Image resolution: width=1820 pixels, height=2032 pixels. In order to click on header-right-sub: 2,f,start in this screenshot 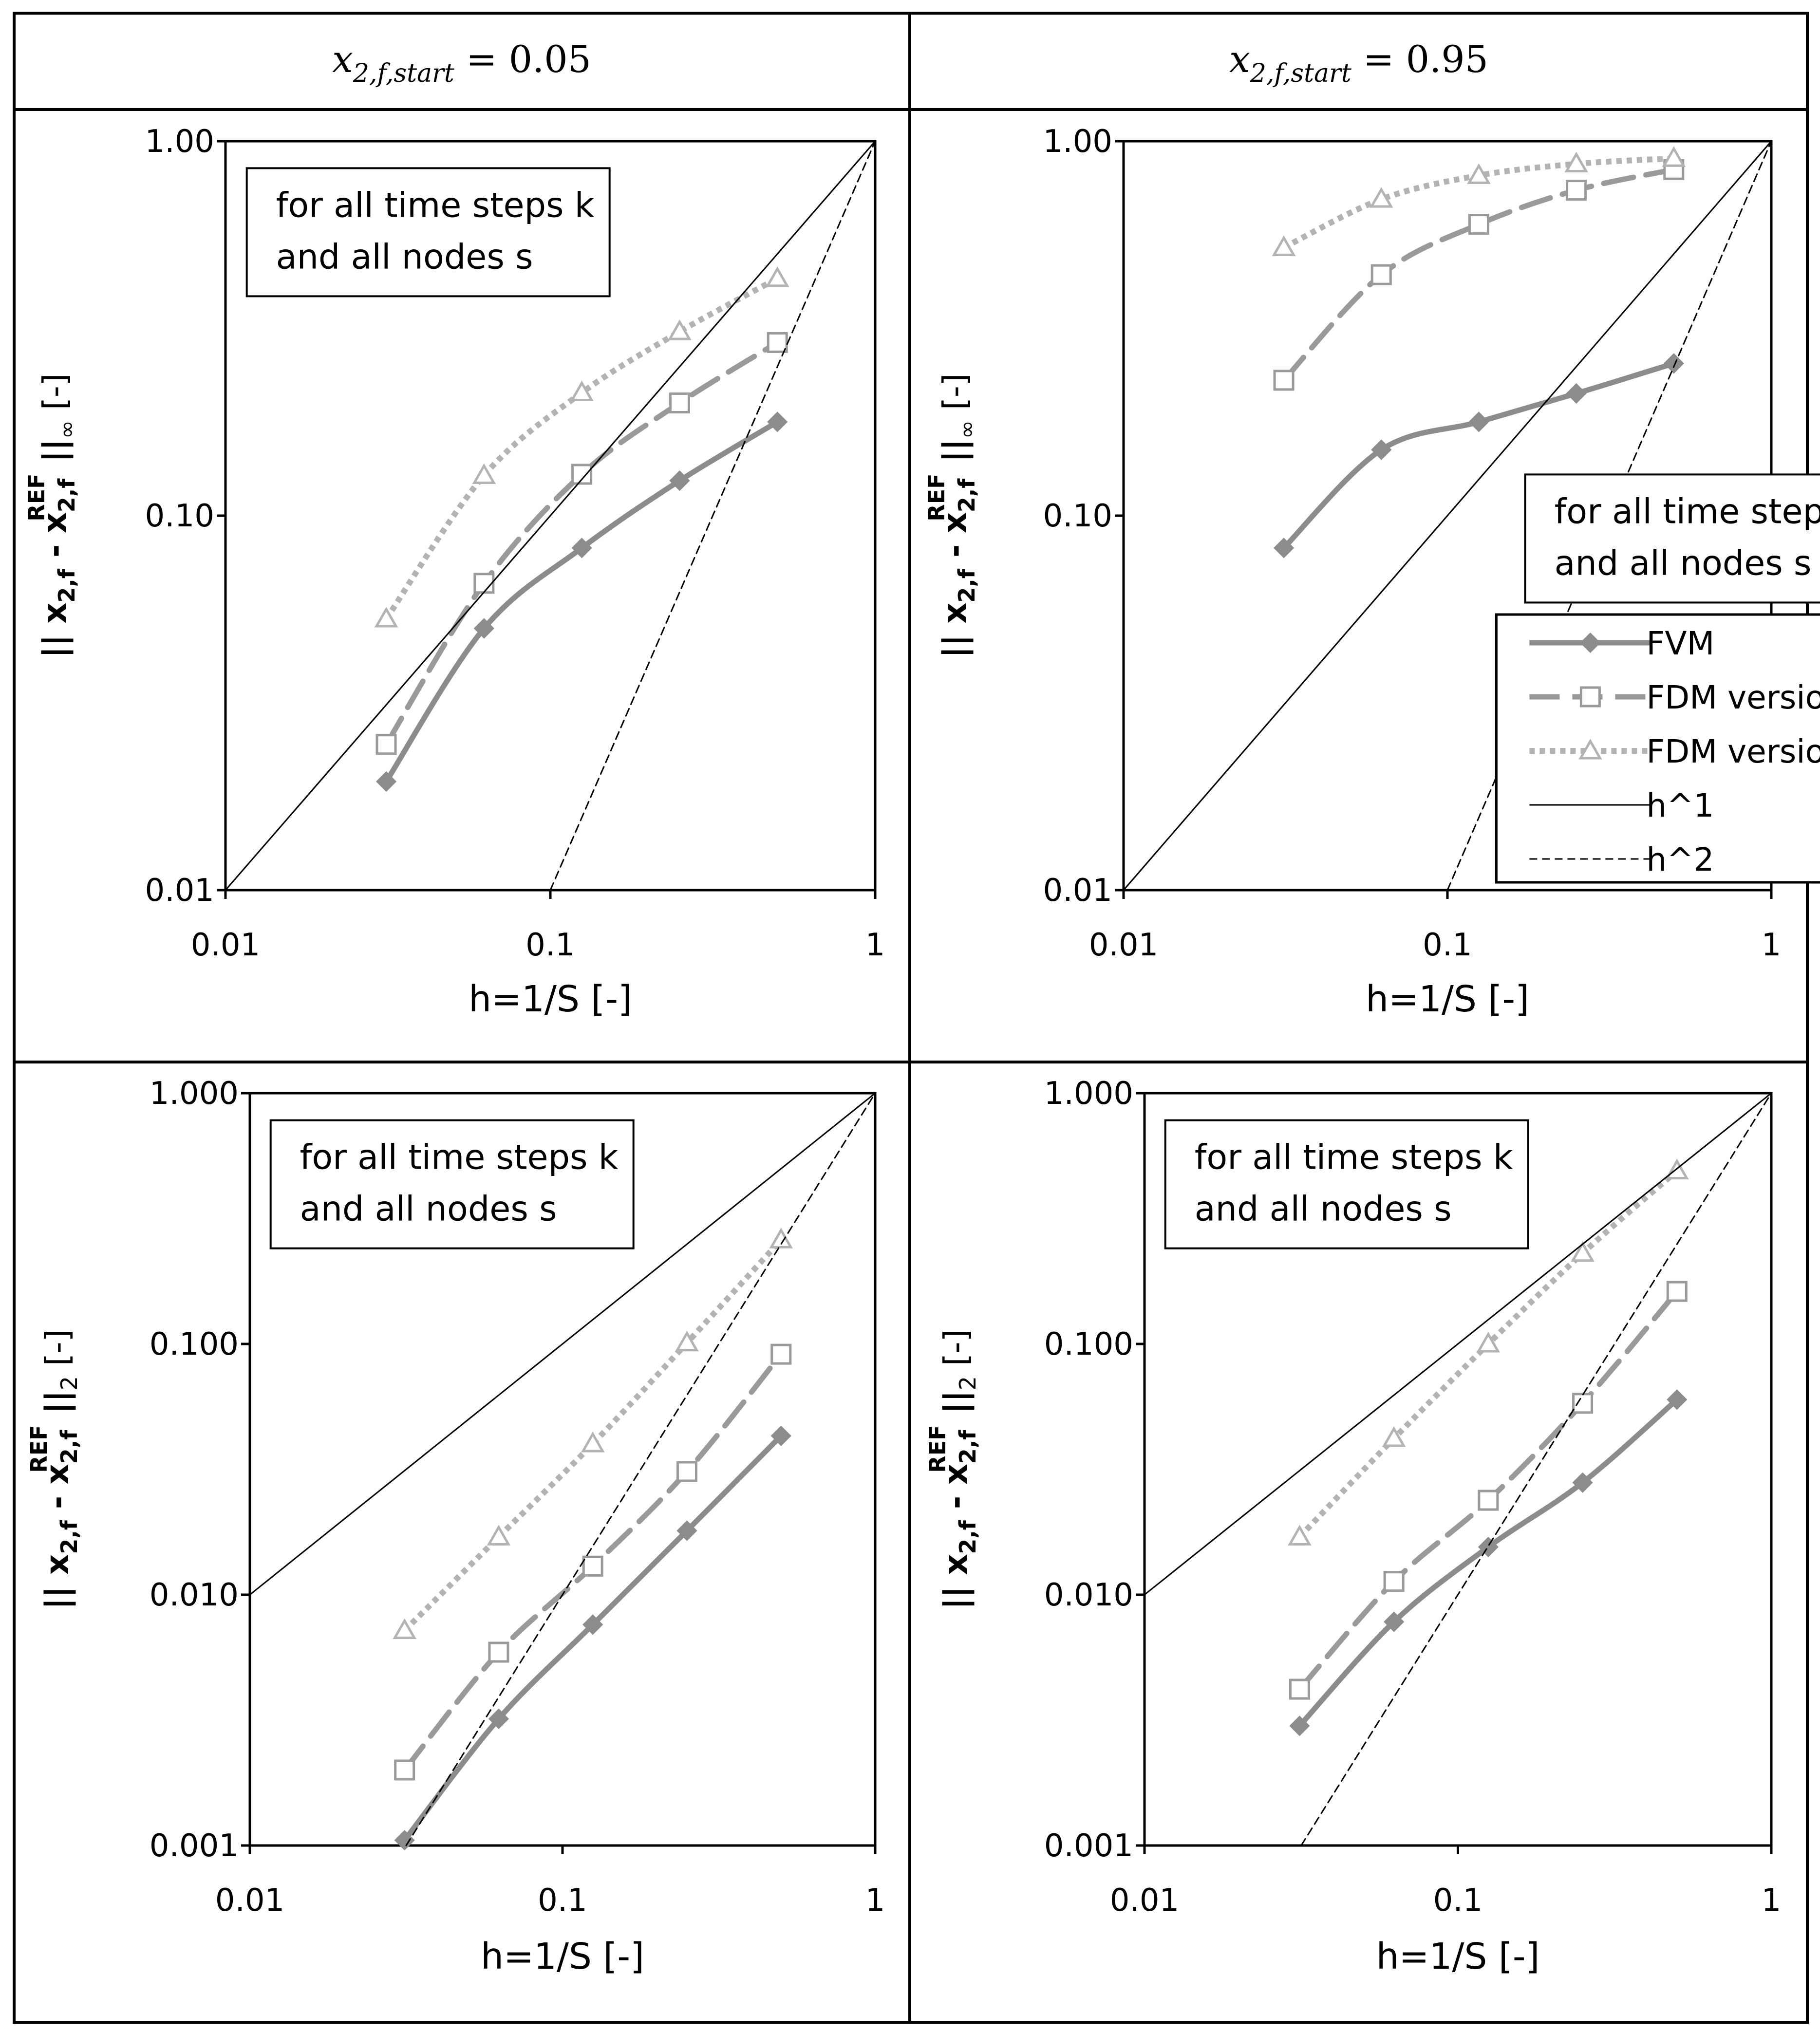, I will do `click(1300, 73)`.